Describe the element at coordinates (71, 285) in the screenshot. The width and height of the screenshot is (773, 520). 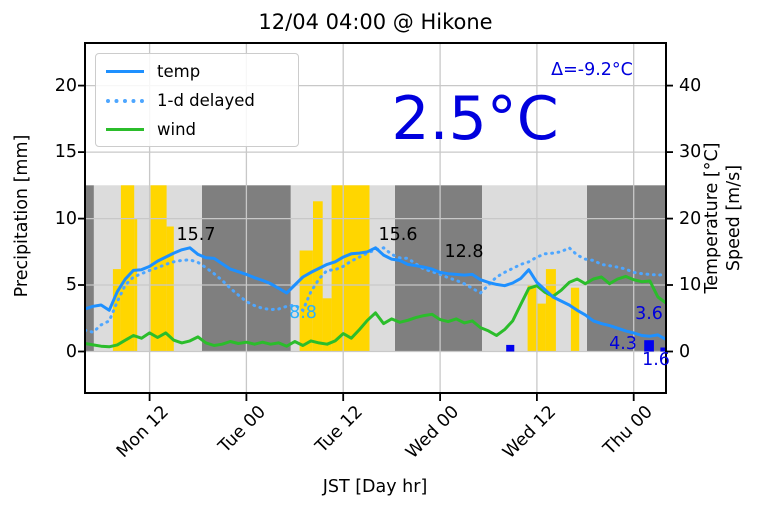
I see `y-tick-label-left: 5` at that location.